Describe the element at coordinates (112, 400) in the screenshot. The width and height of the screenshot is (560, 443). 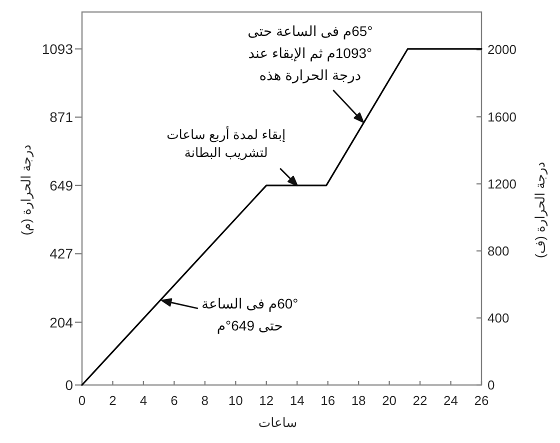
I see `x-tick-label: 2` at that location.